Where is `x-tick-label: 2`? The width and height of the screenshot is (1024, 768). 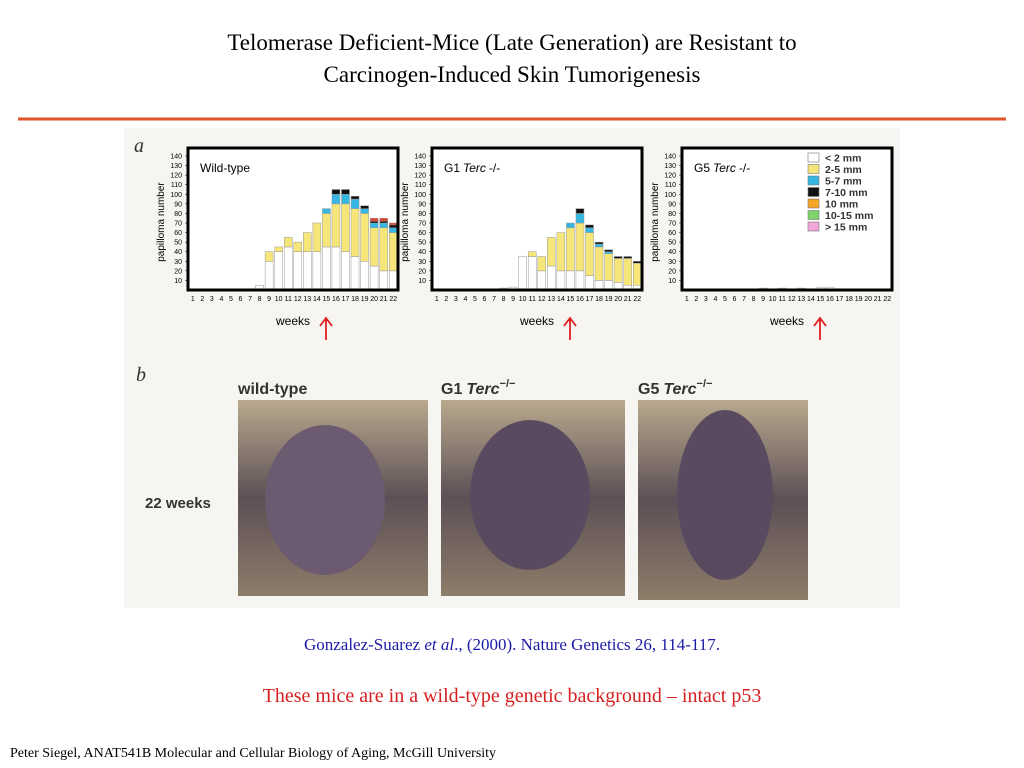 x-tick-label: 2 is located at coordinates (202, 299).